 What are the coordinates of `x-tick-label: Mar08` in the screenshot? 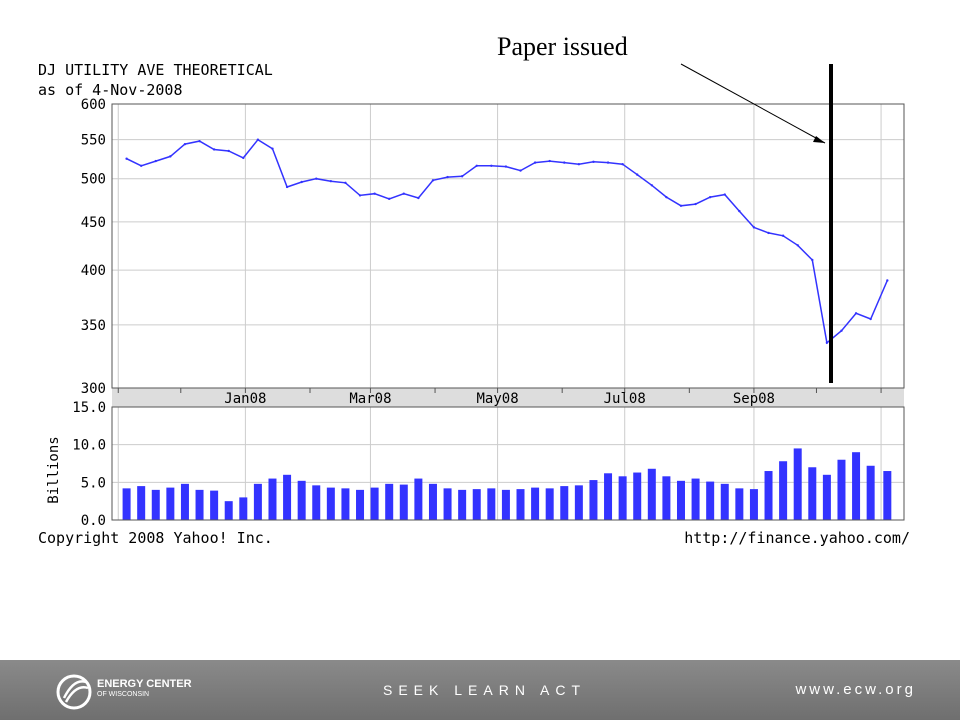 It's located at (370, 399).